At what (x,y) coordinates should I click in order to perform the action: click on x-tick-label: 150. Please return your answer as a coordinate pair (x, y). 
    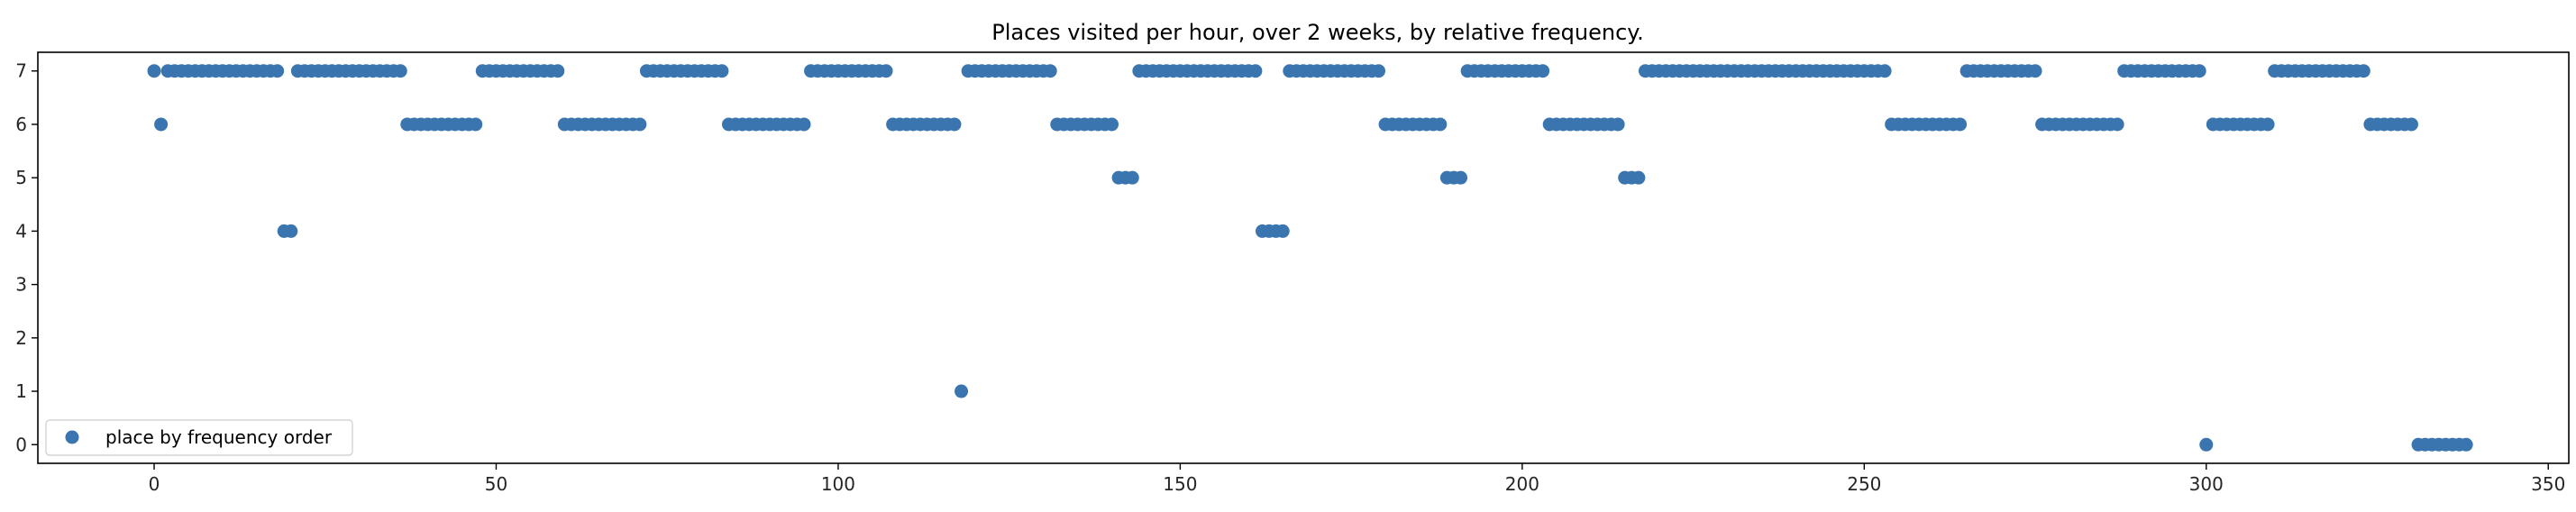
    Looking at the image, I should click on (1180, 484).